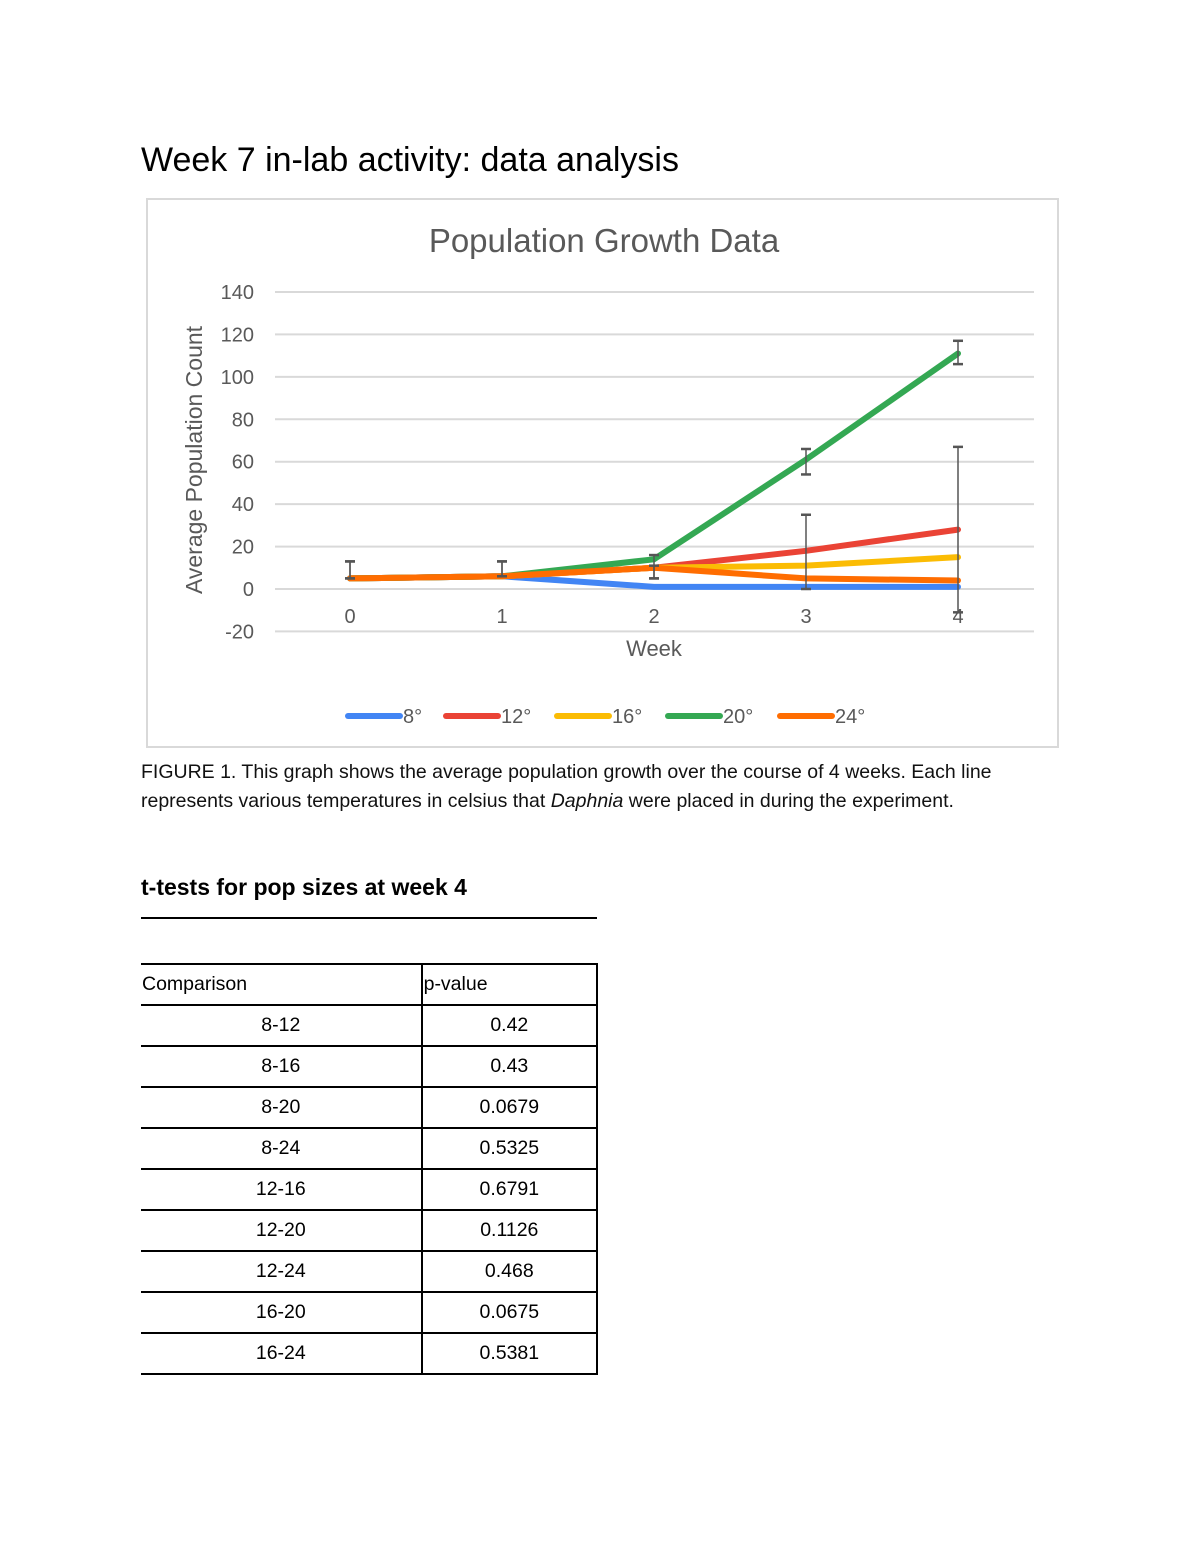 This screenshot has width=1200, height=1553. Describe the element at coordinates (501, 617) in the screenshot. I see `x-tick-label: 1` at that location.